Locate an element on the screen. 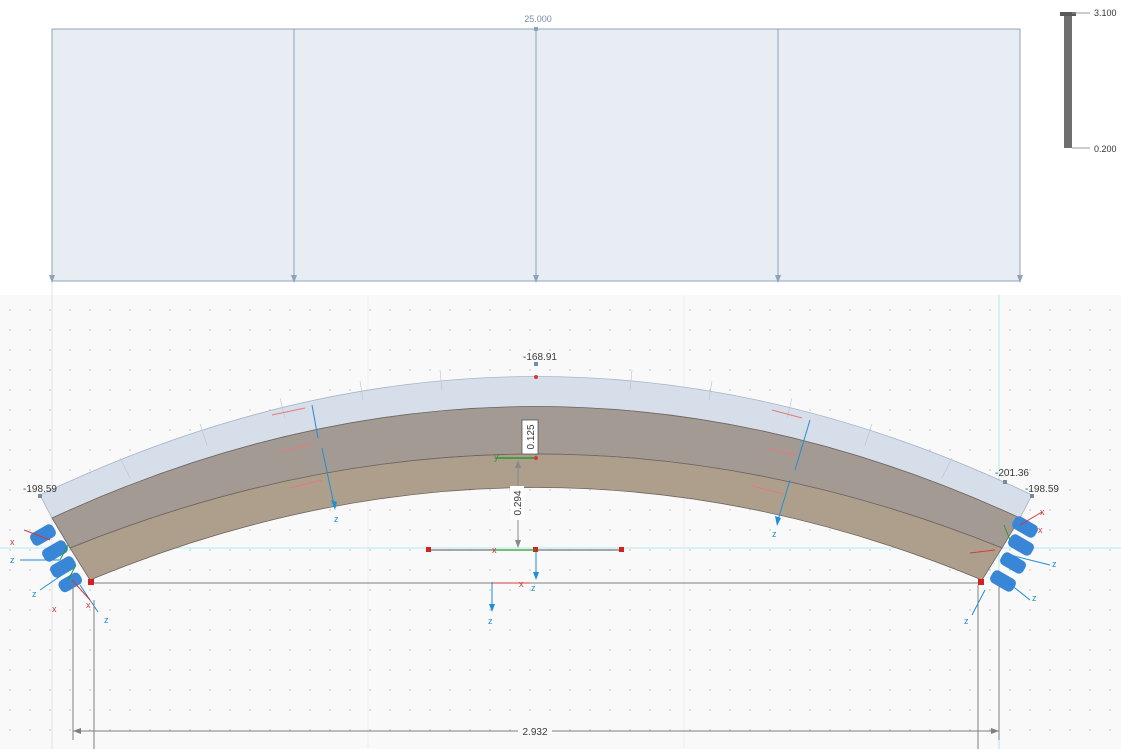 The width and height of the screenshot is (1121, 754). right-outer-node-marker is located at coordinates (1032, 496).